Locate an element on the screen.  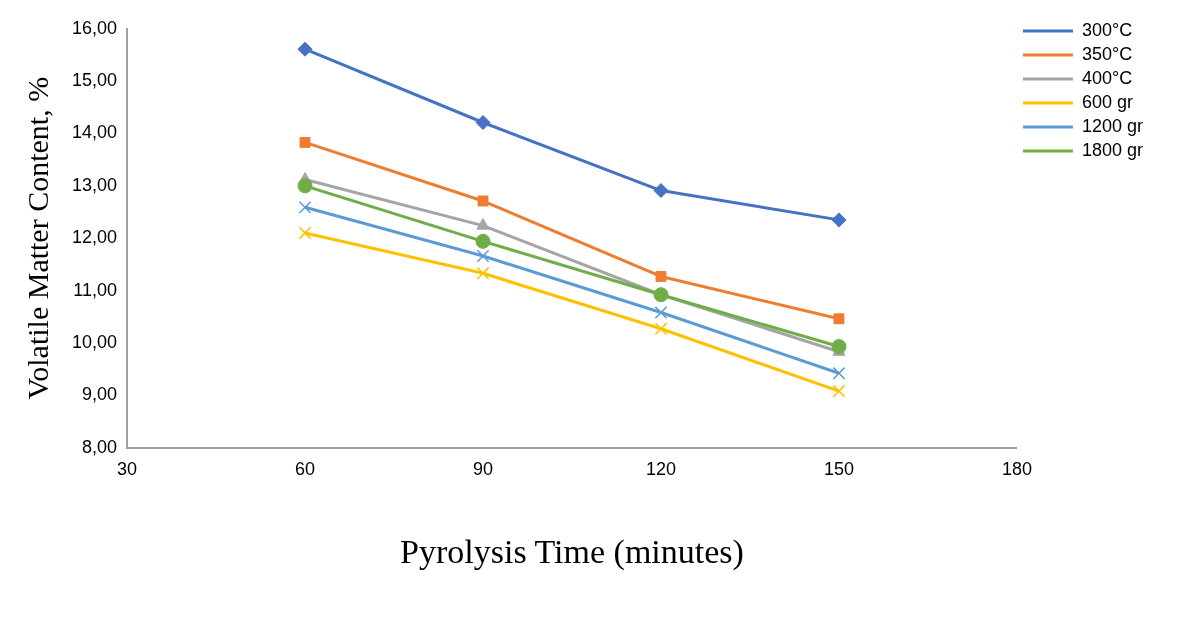
x-tick-label: 90 is located at coordinates (483, 469).